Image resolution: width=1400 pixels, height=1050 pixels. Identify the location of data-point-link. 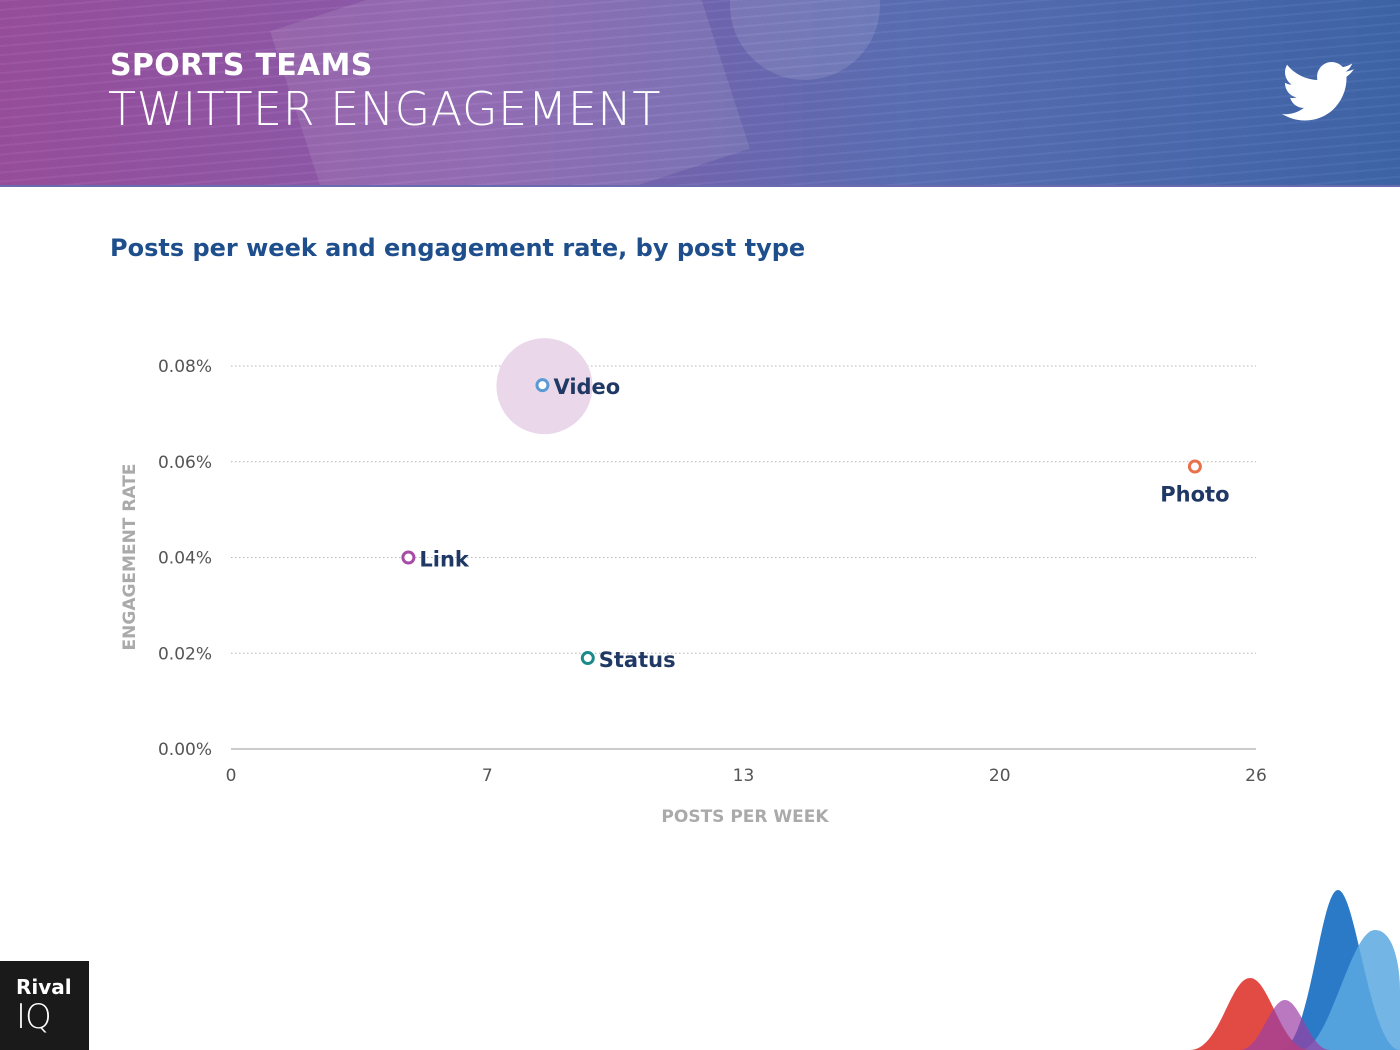
(408, 557).